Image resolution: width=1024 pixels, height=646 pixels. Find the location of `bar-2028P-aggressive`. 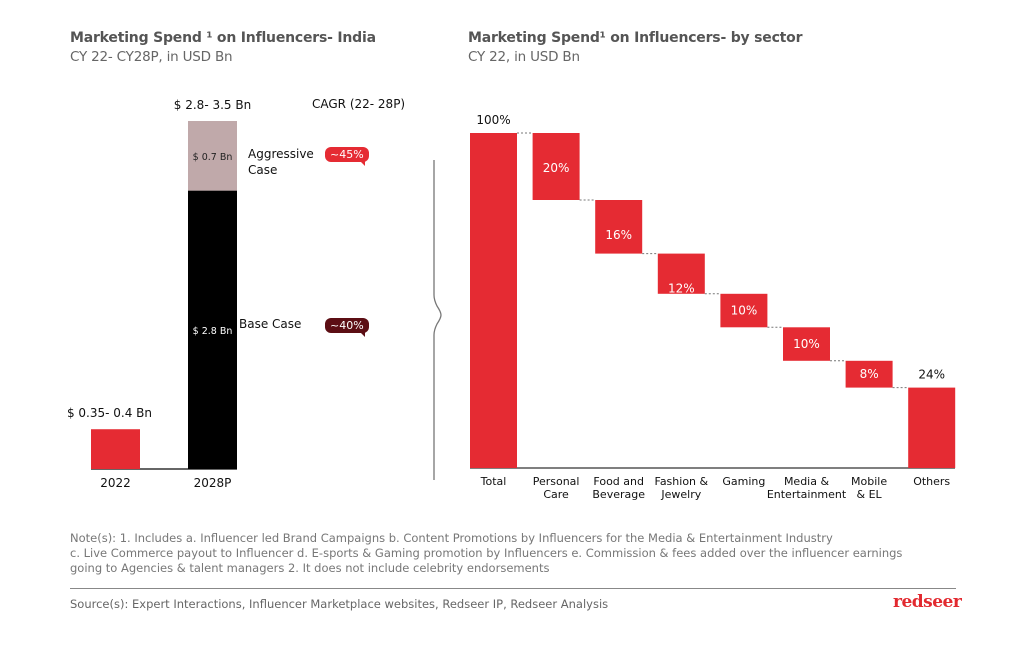

bar-2028P-aggressive is located at coordinates (212, 156).